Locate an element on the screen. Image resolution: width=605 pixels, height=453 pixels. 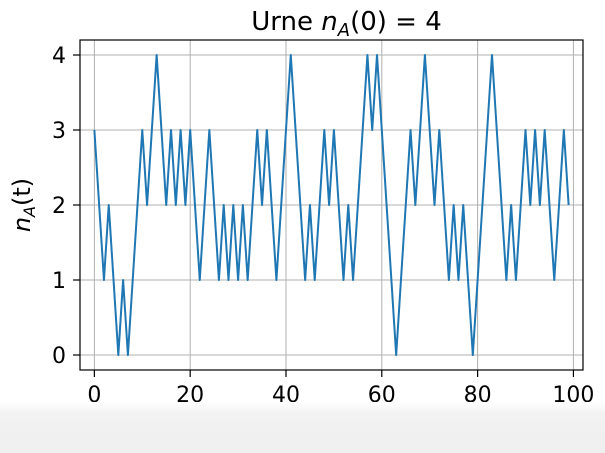
title-prefix: Urne is located at coordinates (286, 22).